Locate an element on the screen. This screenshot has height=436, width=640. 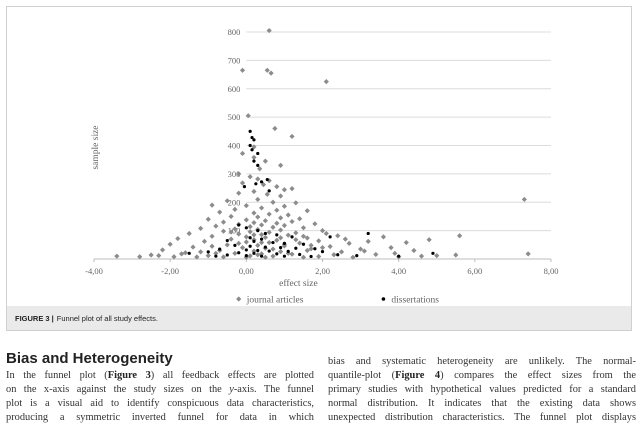
x-tick-label: 2,00 is located at coordinates (322, 271).